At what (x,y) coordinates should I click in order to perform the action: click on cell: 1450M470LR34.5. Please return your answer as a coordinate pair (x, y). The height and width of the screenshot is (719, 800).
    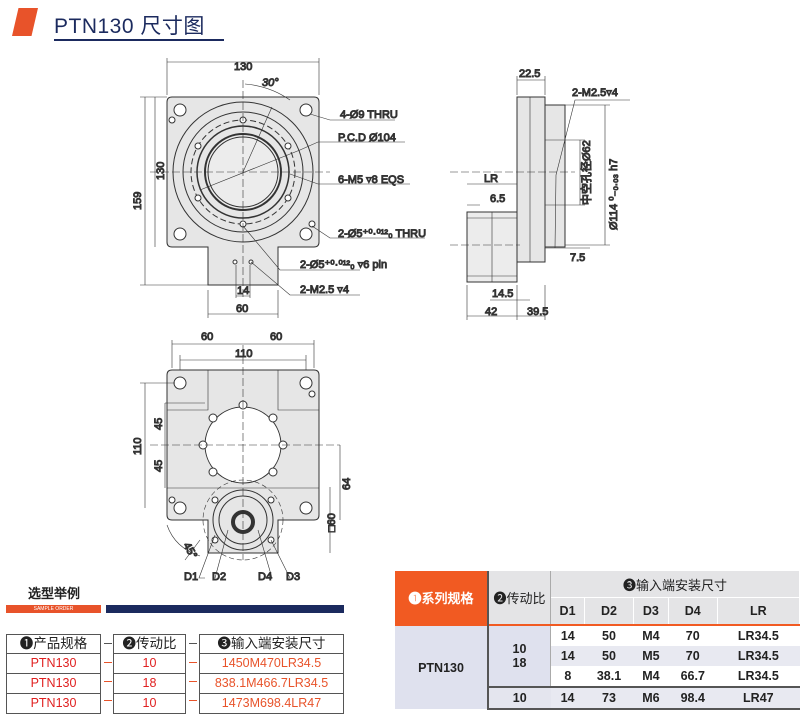
    Looking at the image, I should click on (271, 663).